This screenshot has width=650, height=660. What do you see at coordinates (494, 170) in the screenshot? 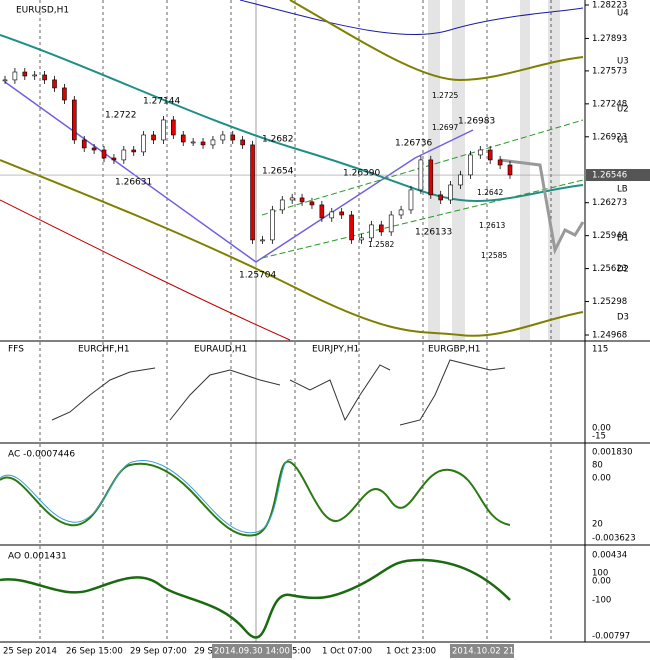
I see `shaded-zones` at bounding box center [494, 170].